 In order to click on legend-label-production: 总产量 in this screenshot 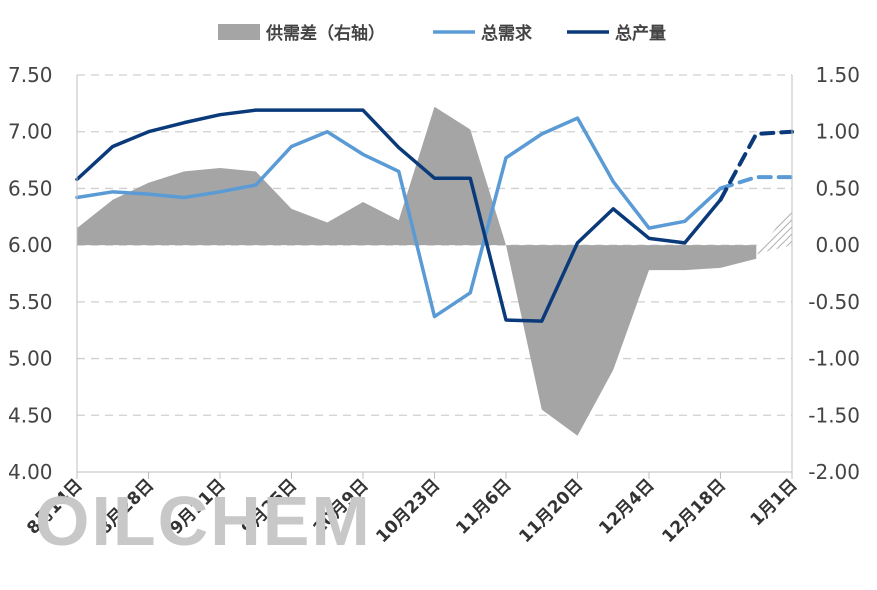, I will do `click(640, 33)`.